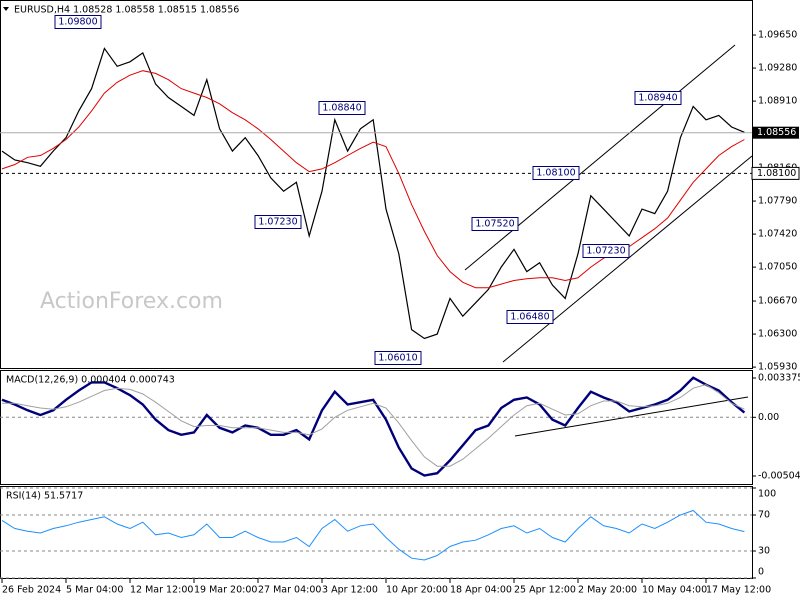 The height and width of the screenshot is (600, 800). Describe the element at coordinates (777, 234) in the screenshot. I see `y-tick-label: 1.07420` at that location.